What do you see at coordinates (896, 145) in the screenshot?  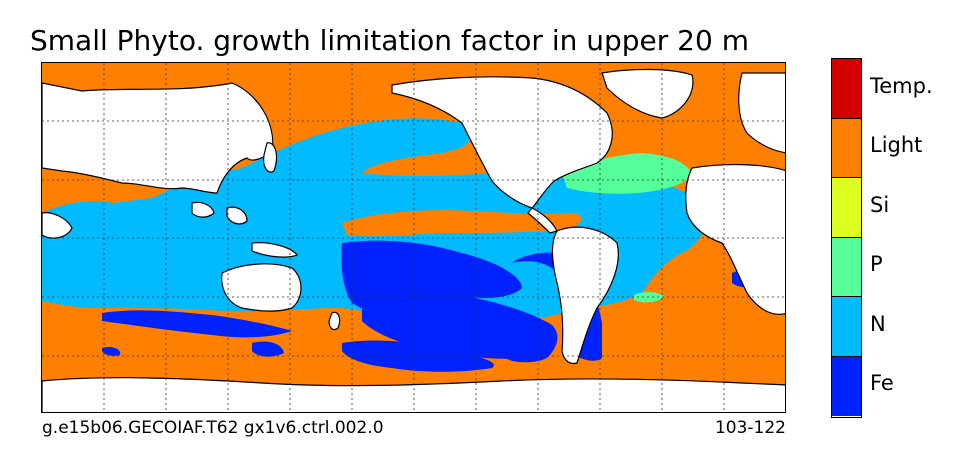 I see `colorbar-label-light: Light` at bounding box center [896, 145].